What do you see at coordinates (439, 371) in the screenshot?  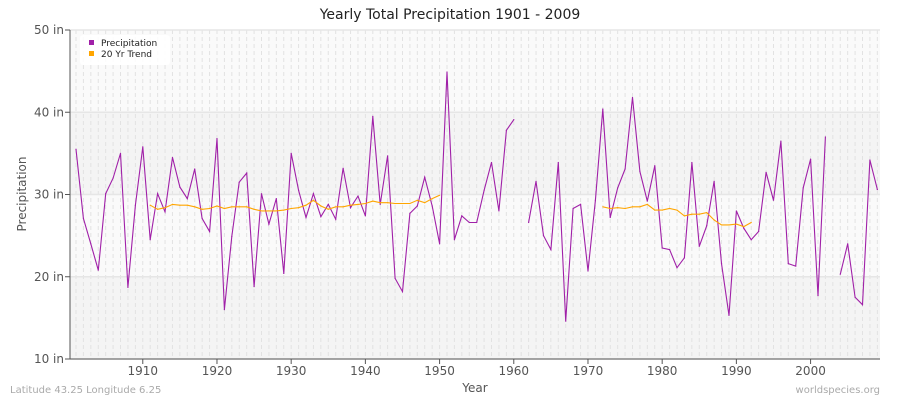 I see `x-tick-label: 1950` at bounding box center [439, 371].